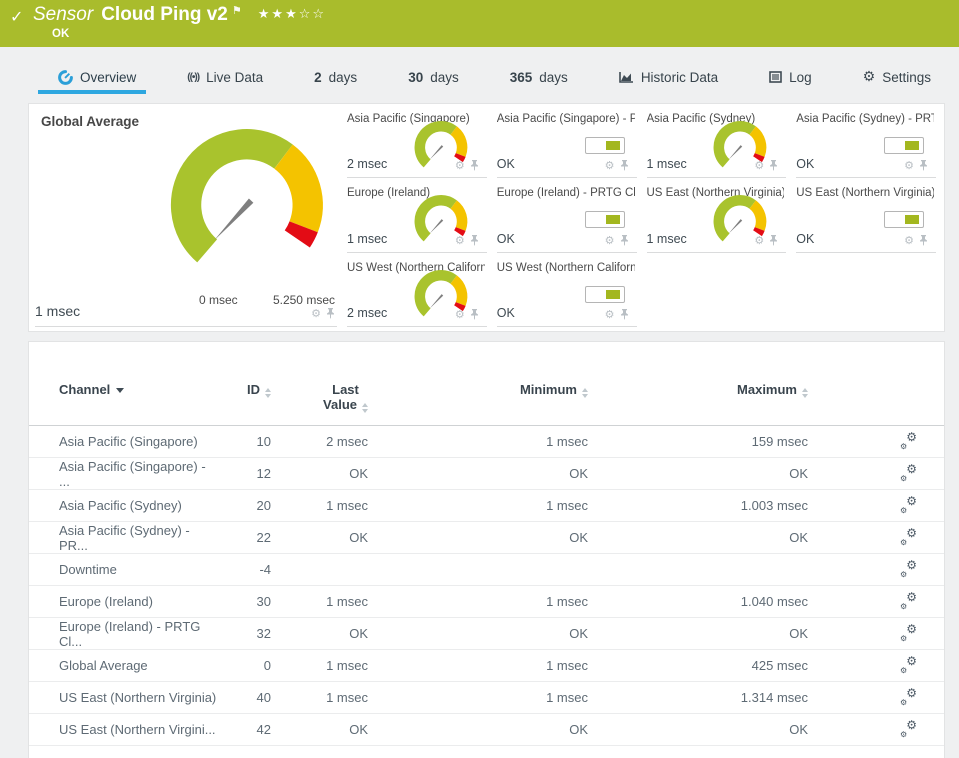 This screenshot has height=758, width=959. Describe the element at coordinates (124, 569) in the screenshot. I see `channel-name: Downtime` at that location.